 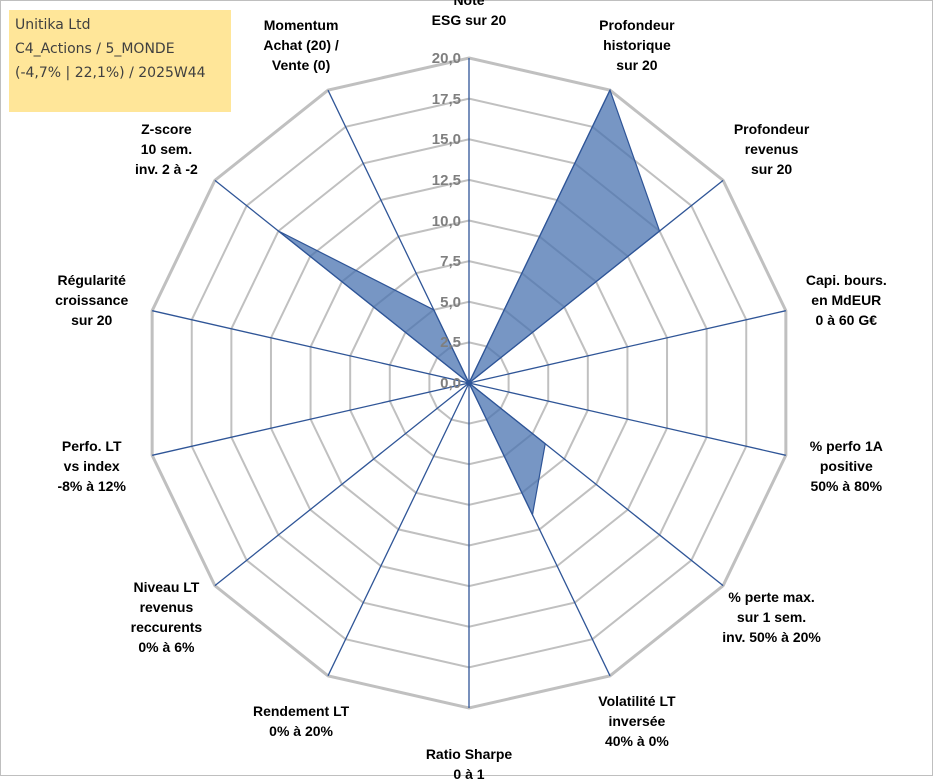 What do you see at coordinates (772, 149) in the screenshot?
I see `axis-label-2: Profondeur revenus sur 20` at bounding box center [772, 149].